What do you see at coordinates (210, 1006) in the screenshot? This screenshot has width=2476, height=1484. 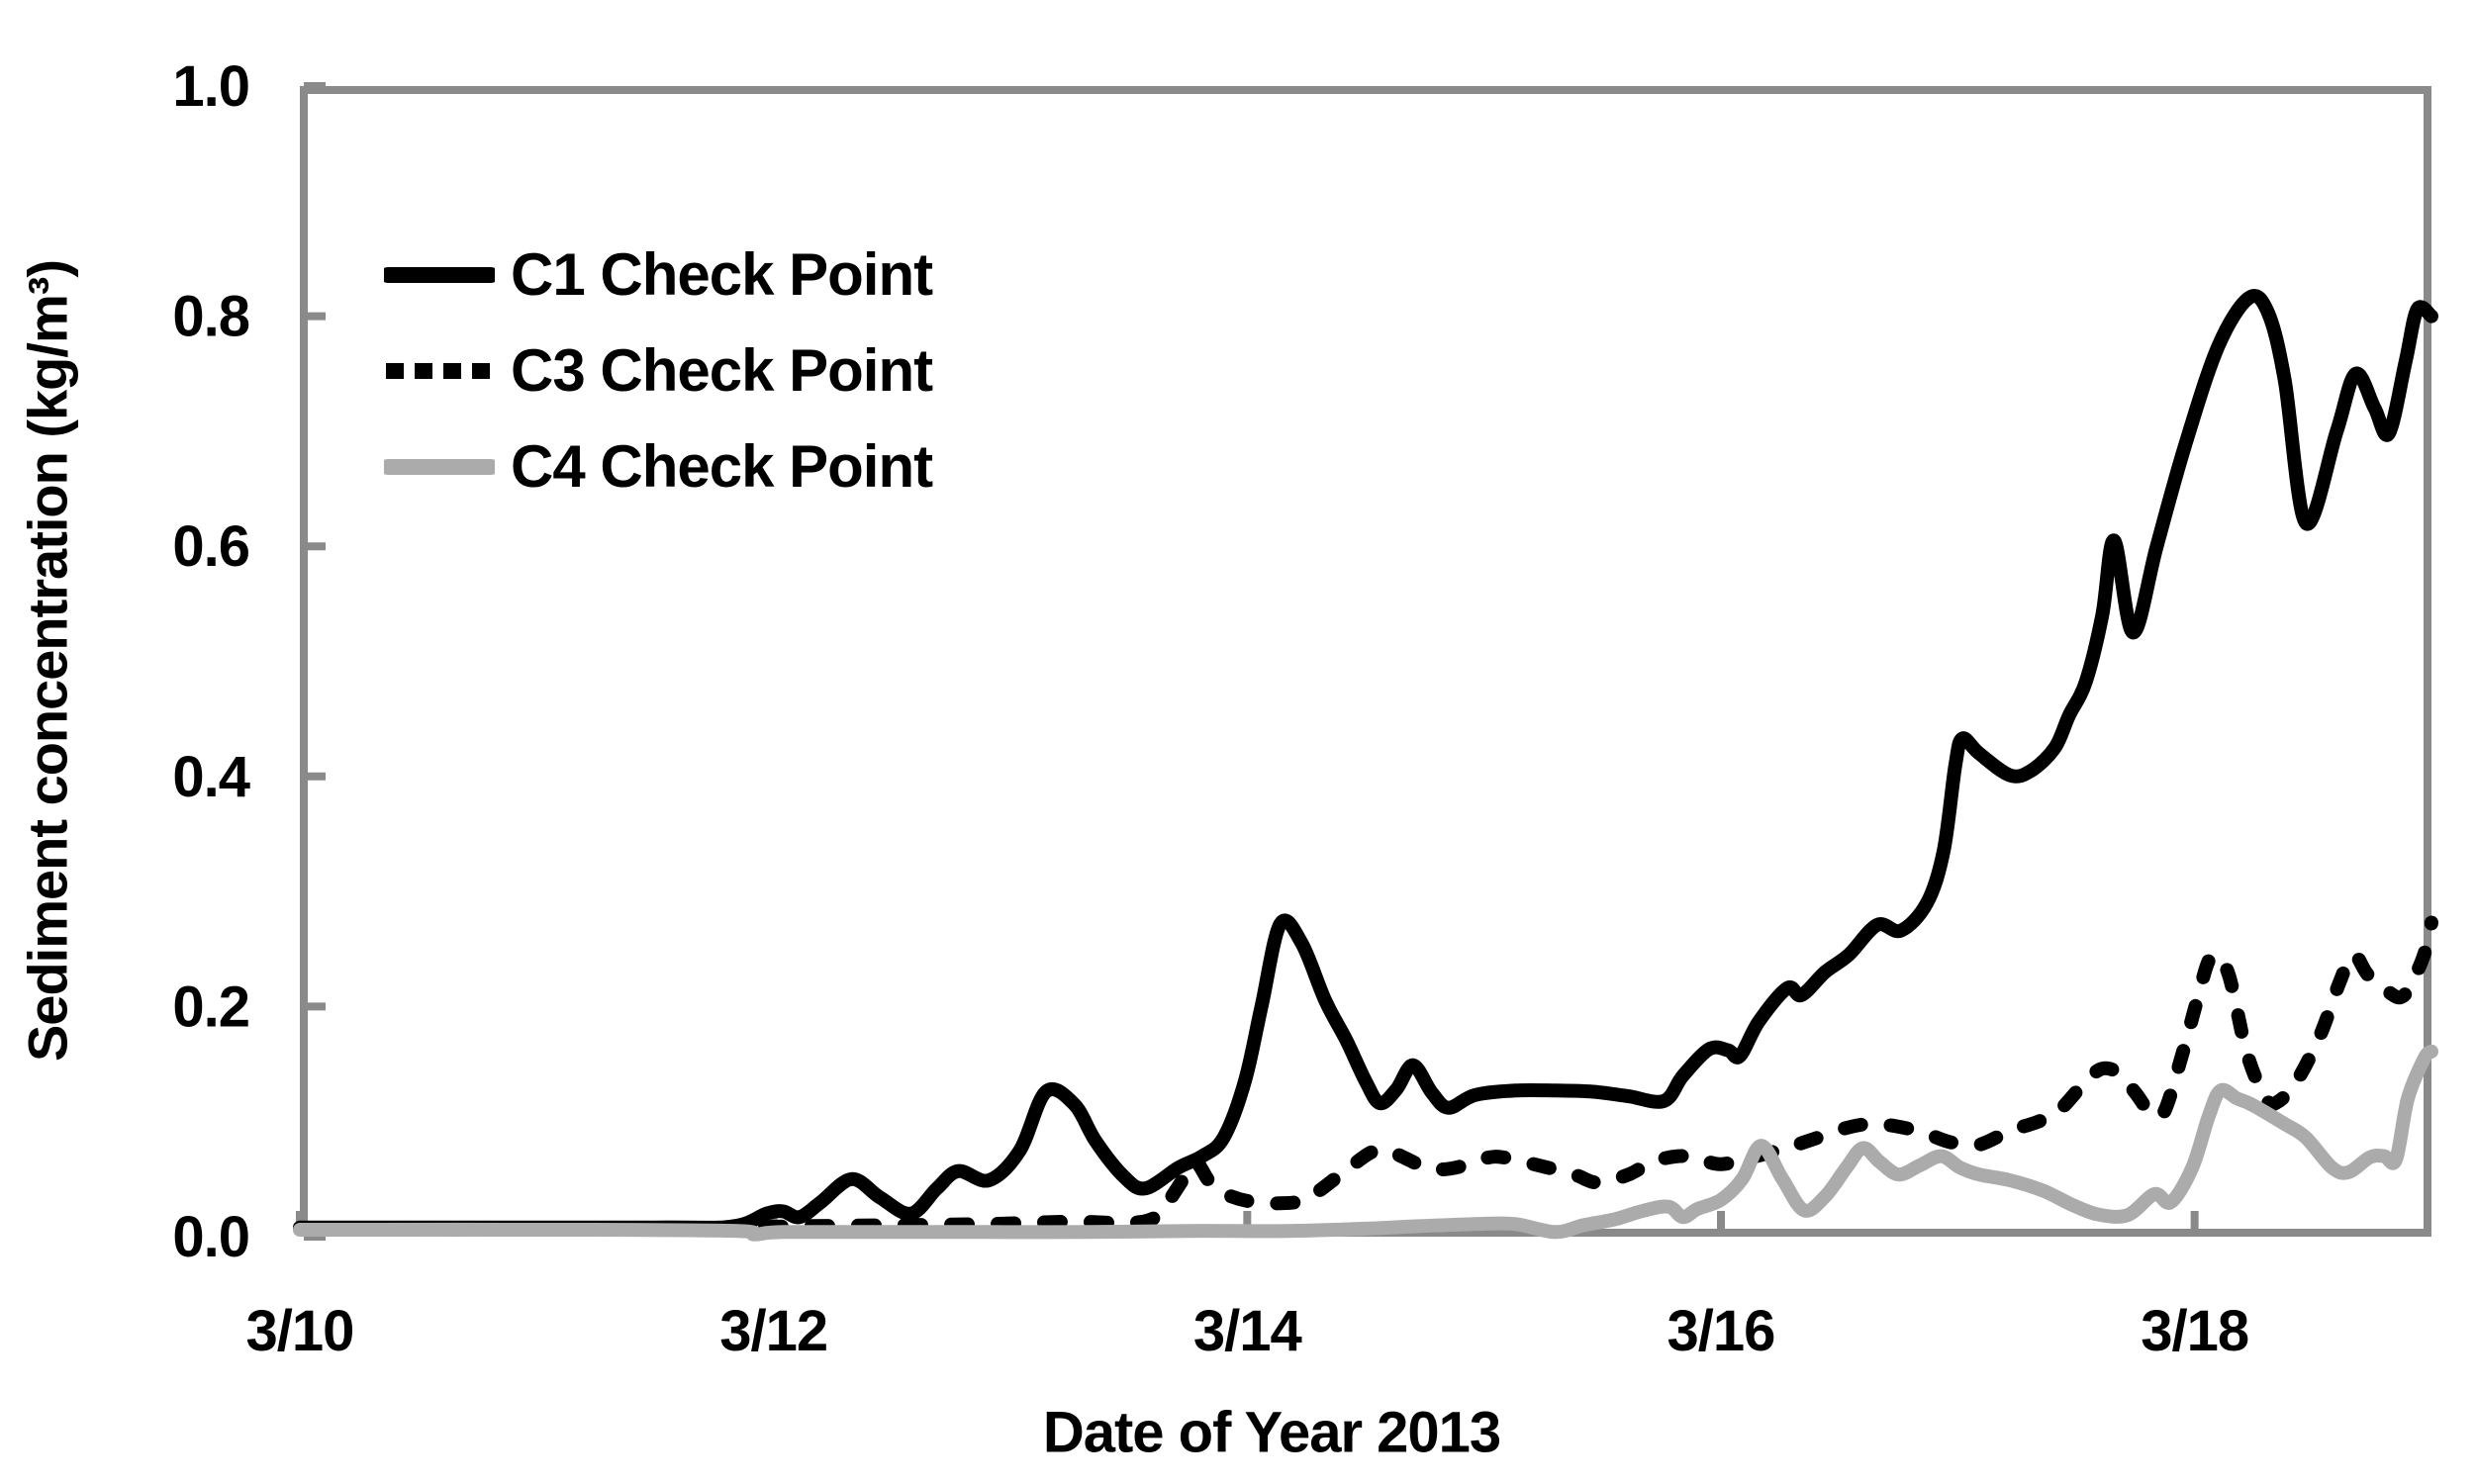 I see `y-tick-label: 0.2` at bounding box center [210, 1006].